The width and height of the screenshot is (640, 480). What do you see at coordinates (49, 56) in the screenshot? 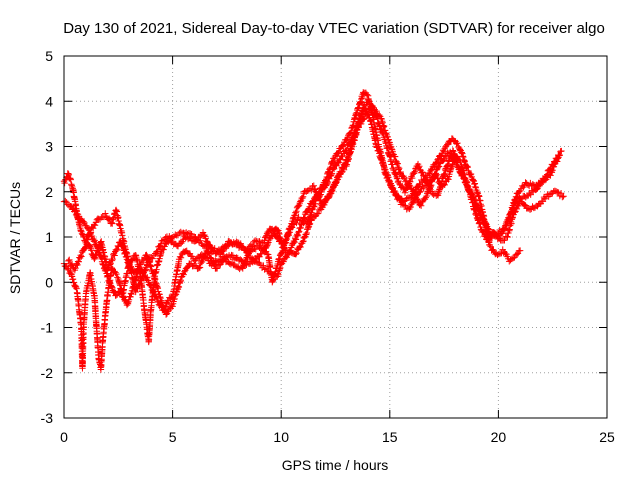
I see `y-tick-label: 5` at bounding box center [49, 56].